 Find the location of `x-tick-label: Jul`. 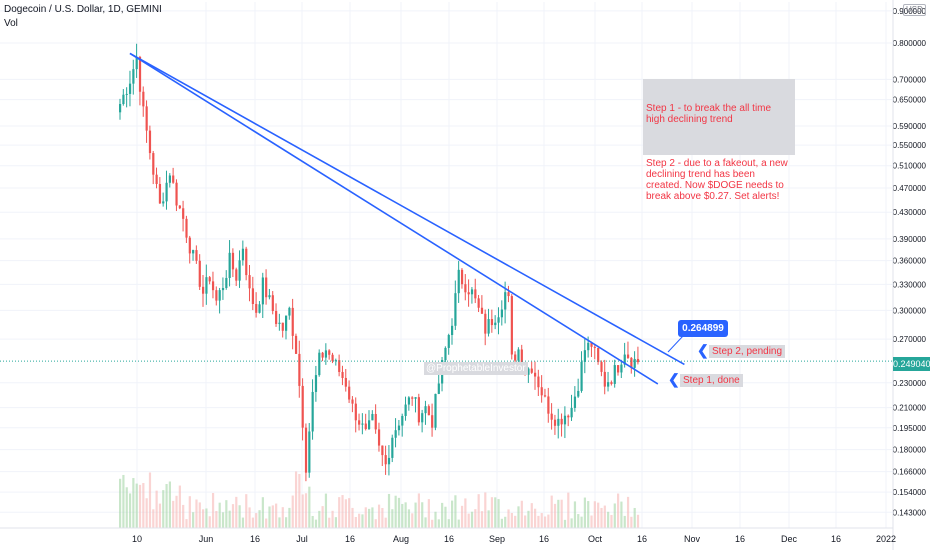

x-tick-label: Jul is located at coordinates (302, 539).